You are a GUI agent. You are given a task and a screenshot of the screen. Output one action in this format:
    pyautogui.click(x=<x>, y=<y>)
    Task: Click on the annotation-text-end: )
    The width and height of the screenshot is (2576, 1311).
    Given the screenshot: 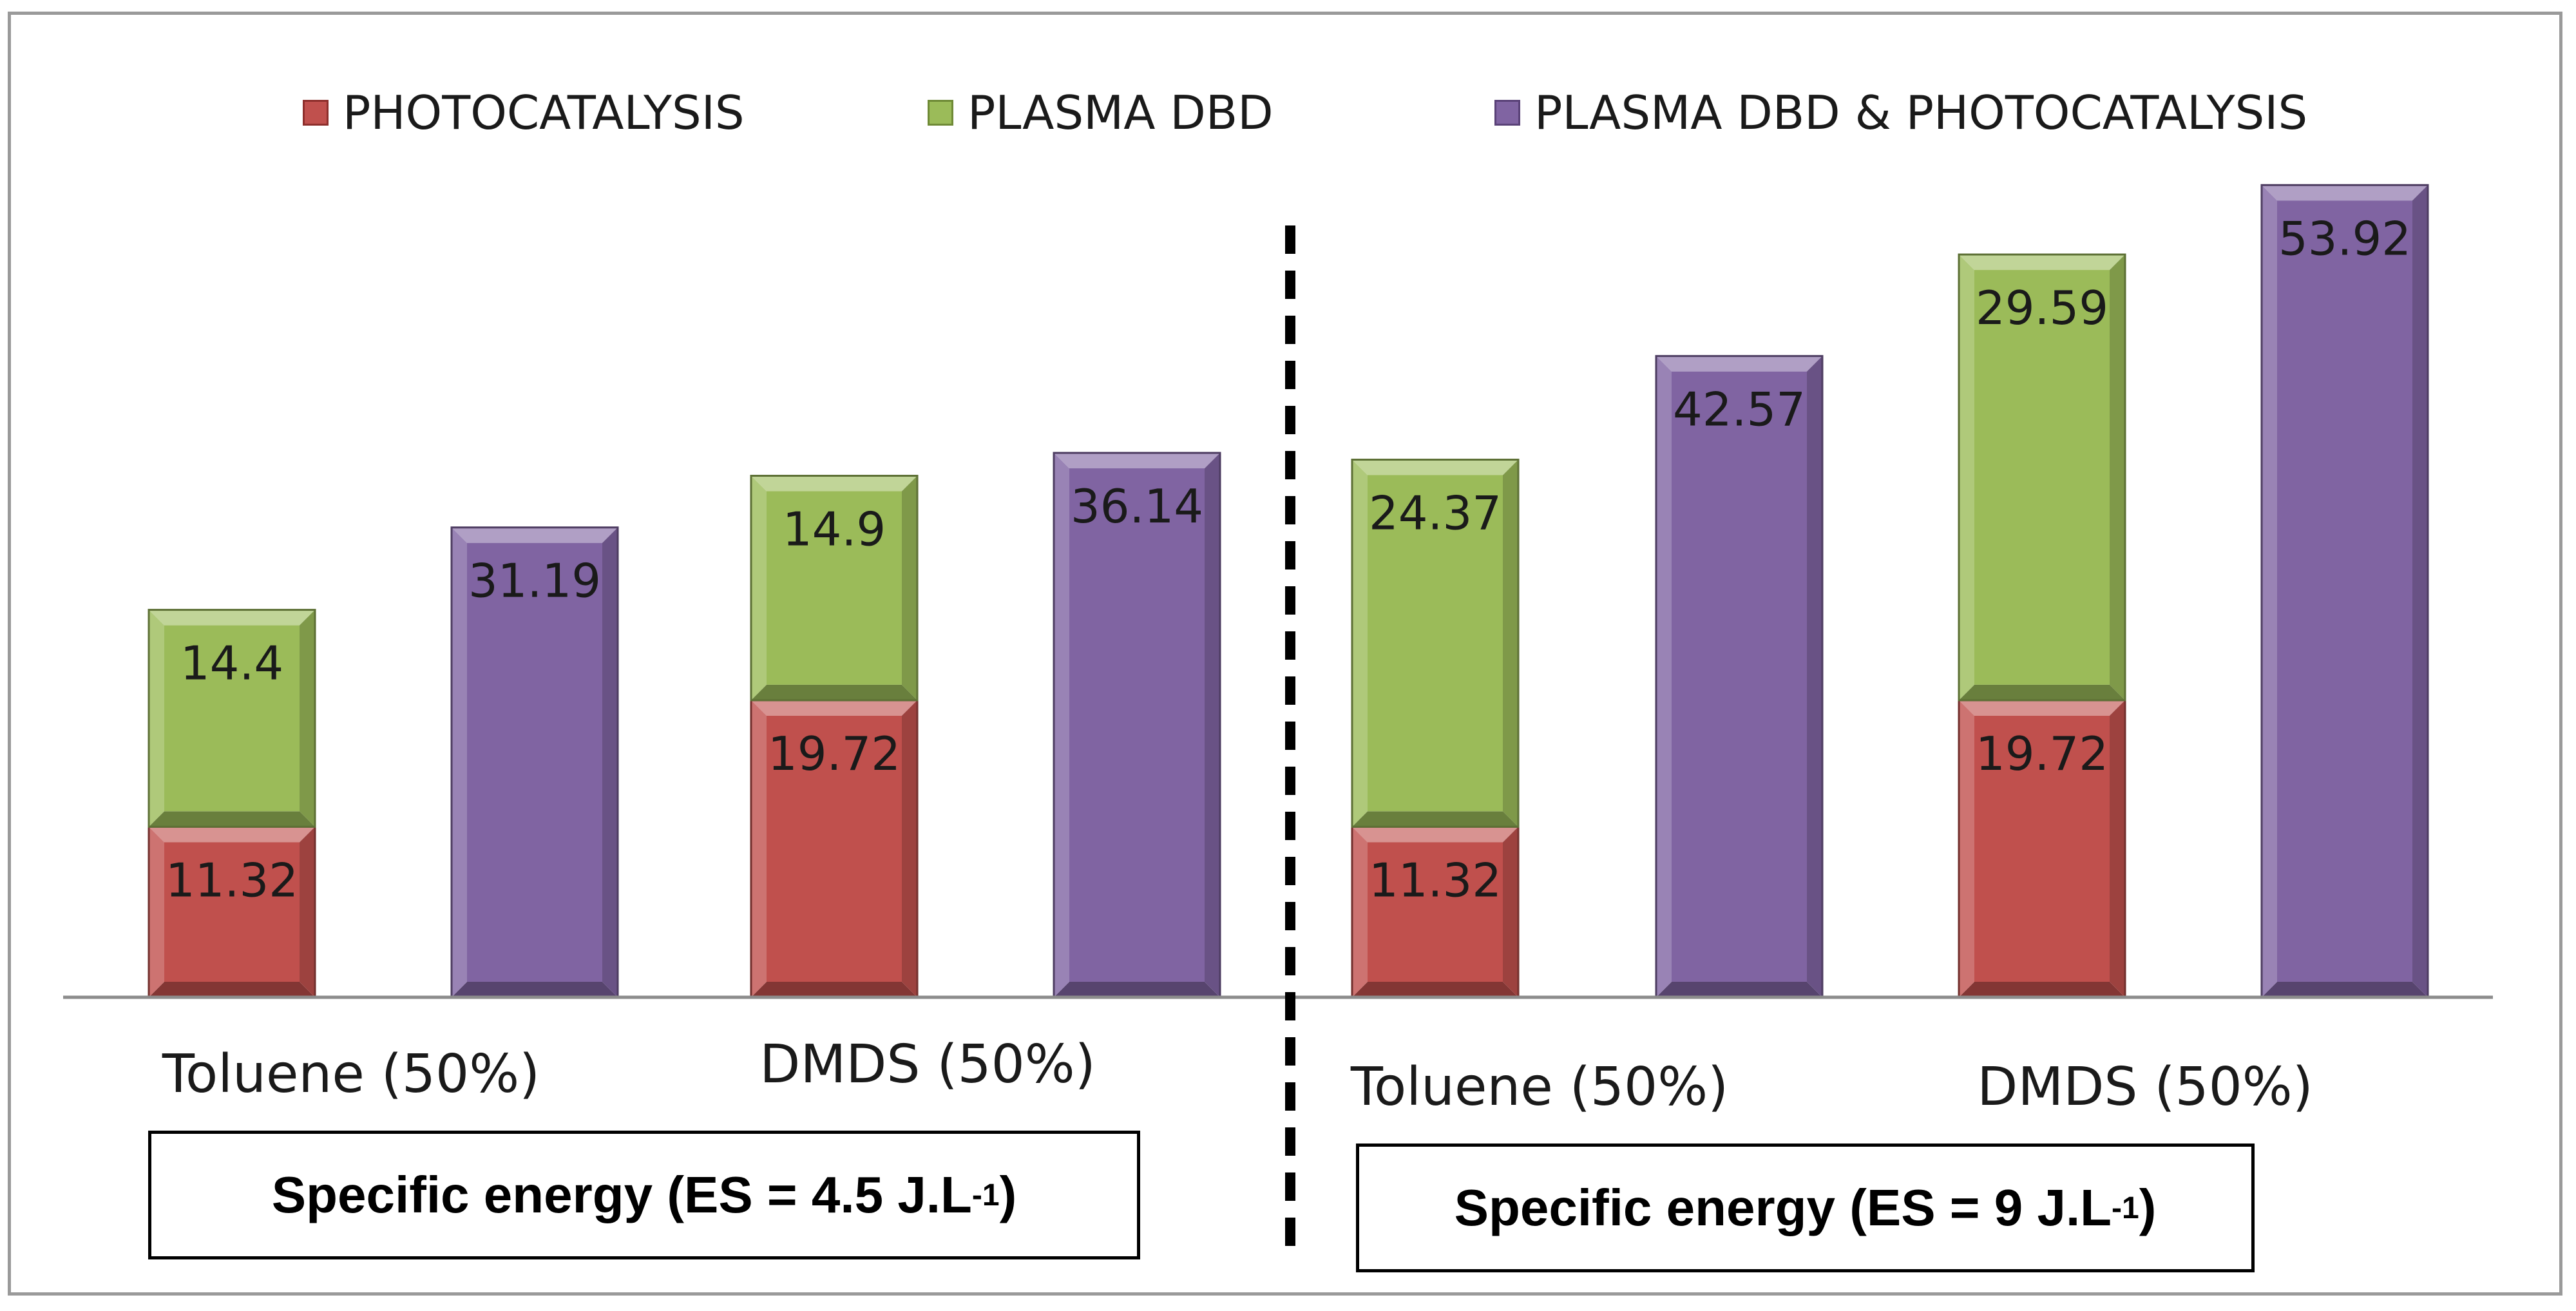 What is the action you would take?
    pyautogui.click(x=2148, y=1207)
    